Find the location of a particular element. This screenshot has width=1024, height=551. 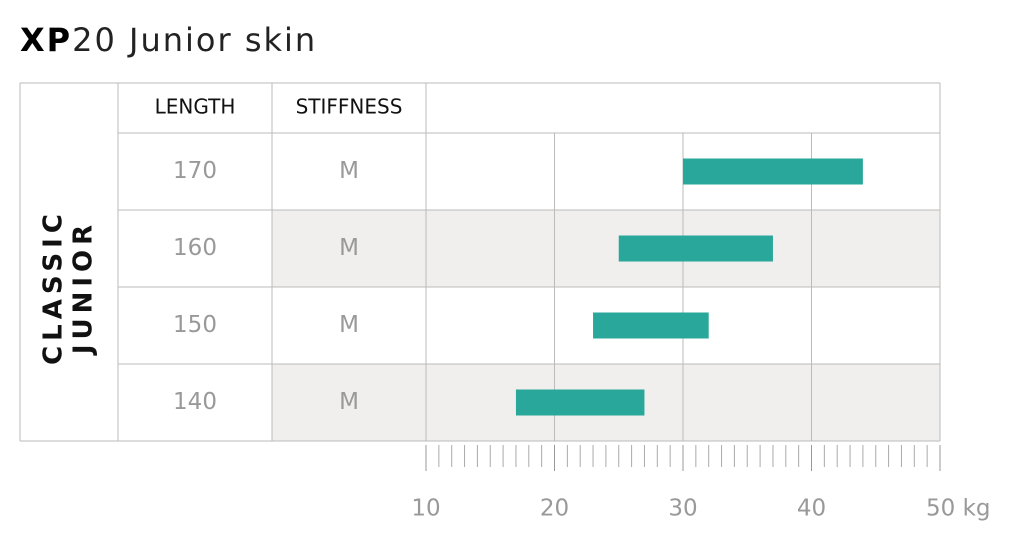

x-tick-label: 50 kg is located at coordinates (958, 509).